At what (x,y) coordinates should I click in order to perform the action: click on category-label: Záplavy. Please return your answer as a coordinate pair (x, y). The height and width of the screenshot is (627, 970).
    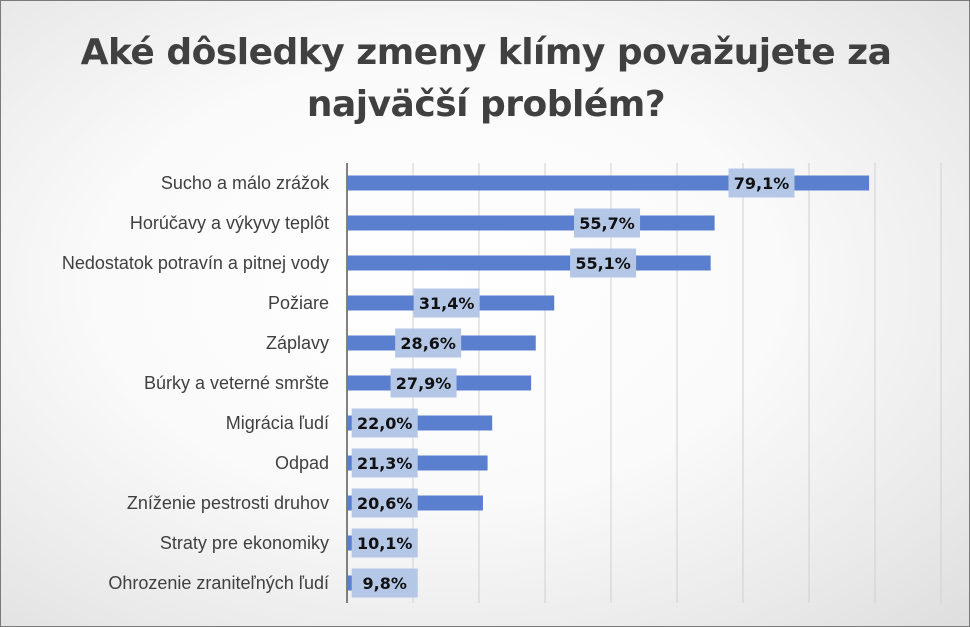
    Looking at the image, I should click on (297, 343).